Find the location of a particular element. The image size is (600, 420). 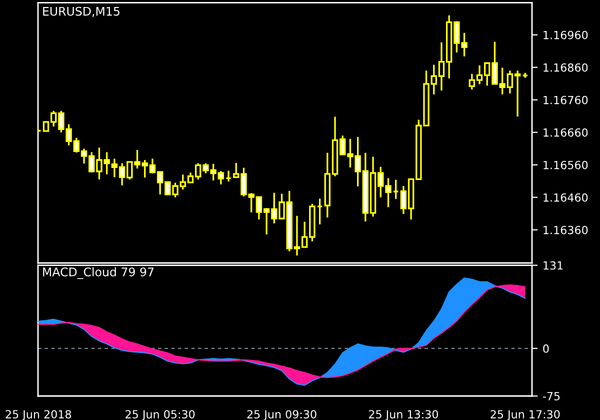

chart-title: MACD_Cloud 79 97 is located at coordinates (98, 273).